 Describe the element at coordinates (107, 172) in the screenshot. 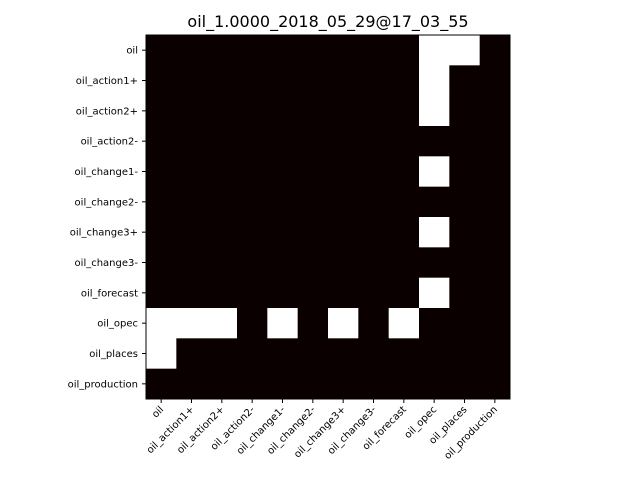

I see `y-tick-label: oil_change1-` at that location.